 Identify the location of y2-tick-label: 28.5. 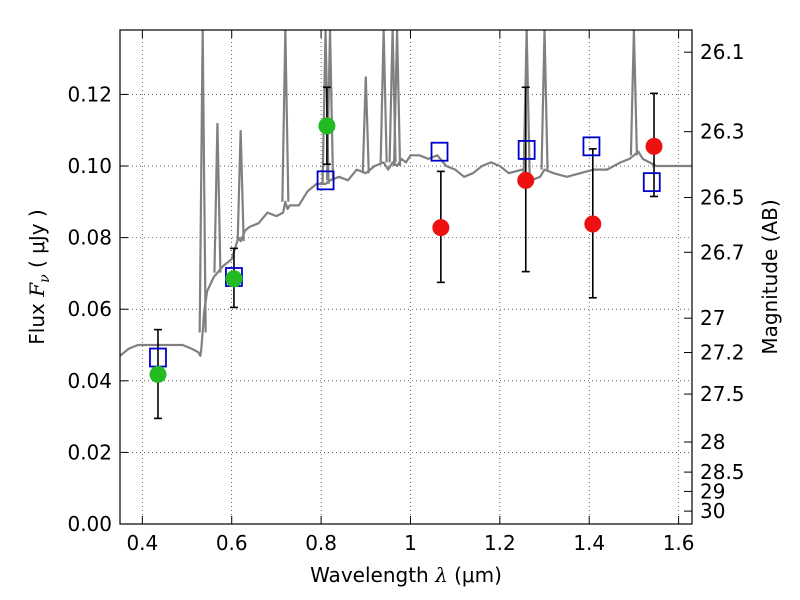
(722, 472).